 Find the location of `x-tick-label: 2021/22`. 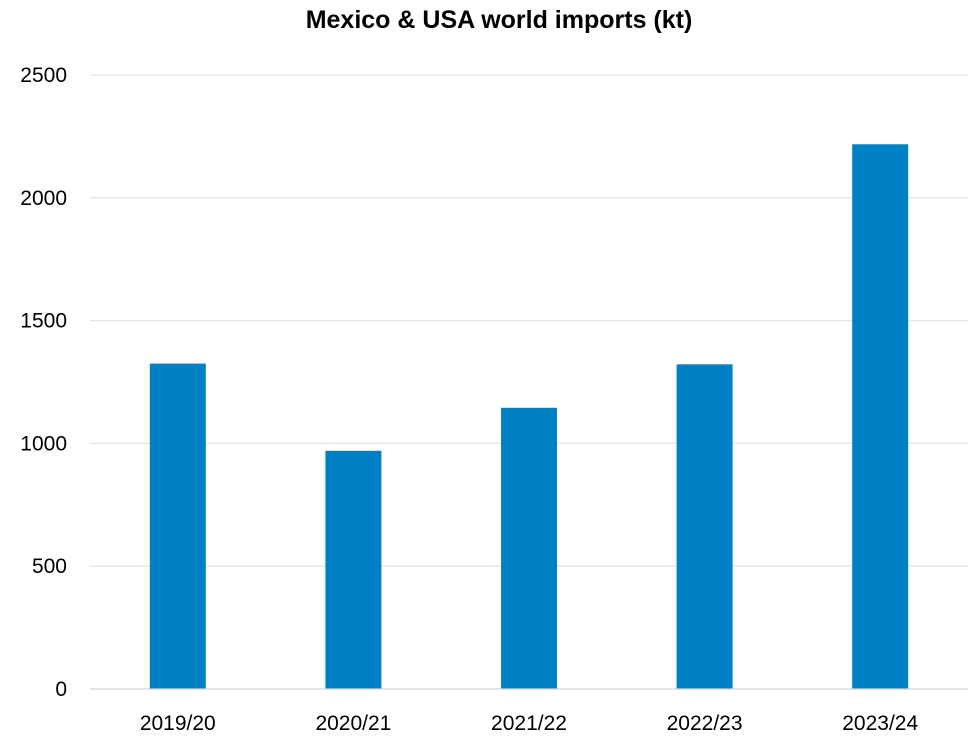

x-tick-label: 2021/22 is located at coordinates (529, 723).